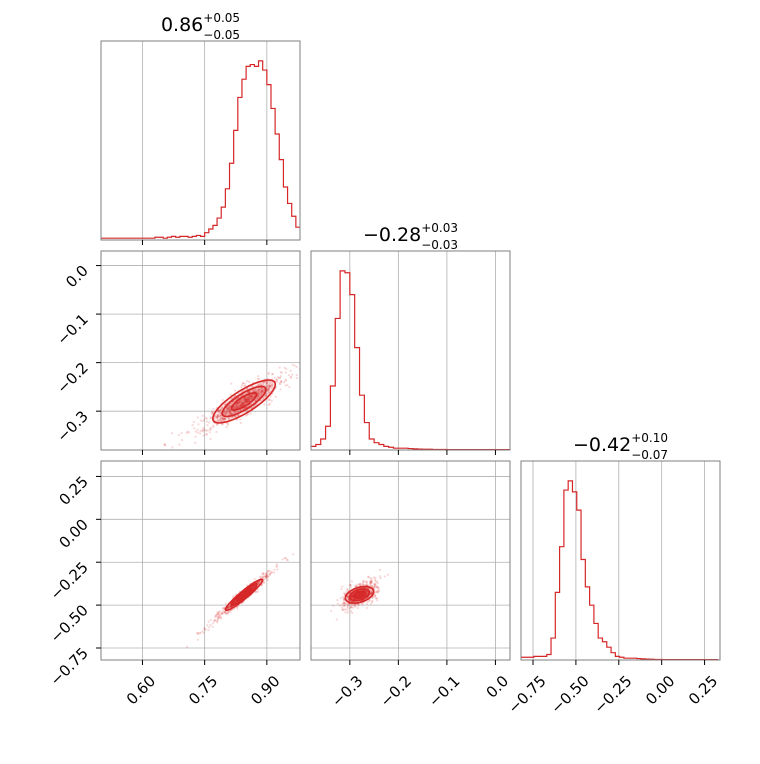 Image resolution: width=760 pixels, height=764 pixels. What do you see at coordinates (620, 443) in the screenshot?
I see `param-title: −0.42+0.10` at bounding box center [620, 443].